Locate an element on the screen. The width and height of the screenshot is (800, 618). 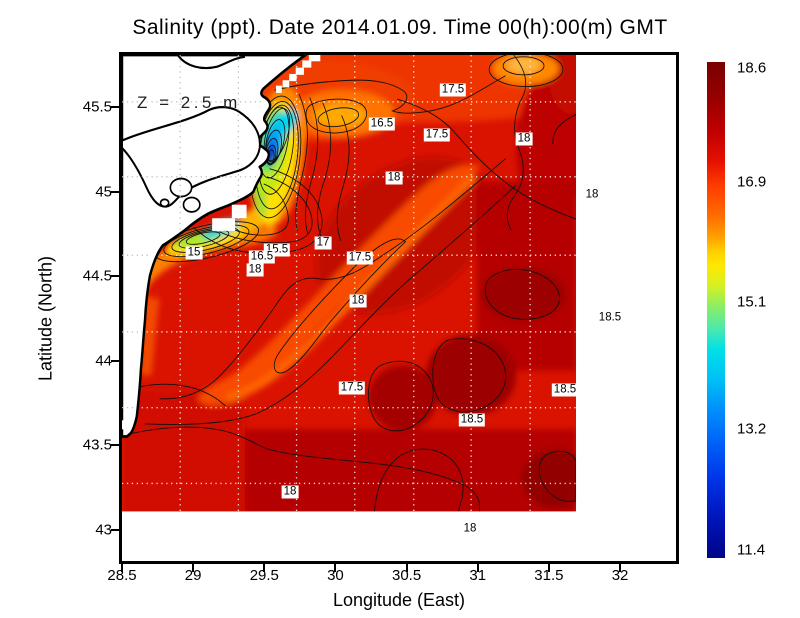
colorbar-tick-label: 13.2 is located at coordinates (752, 429).